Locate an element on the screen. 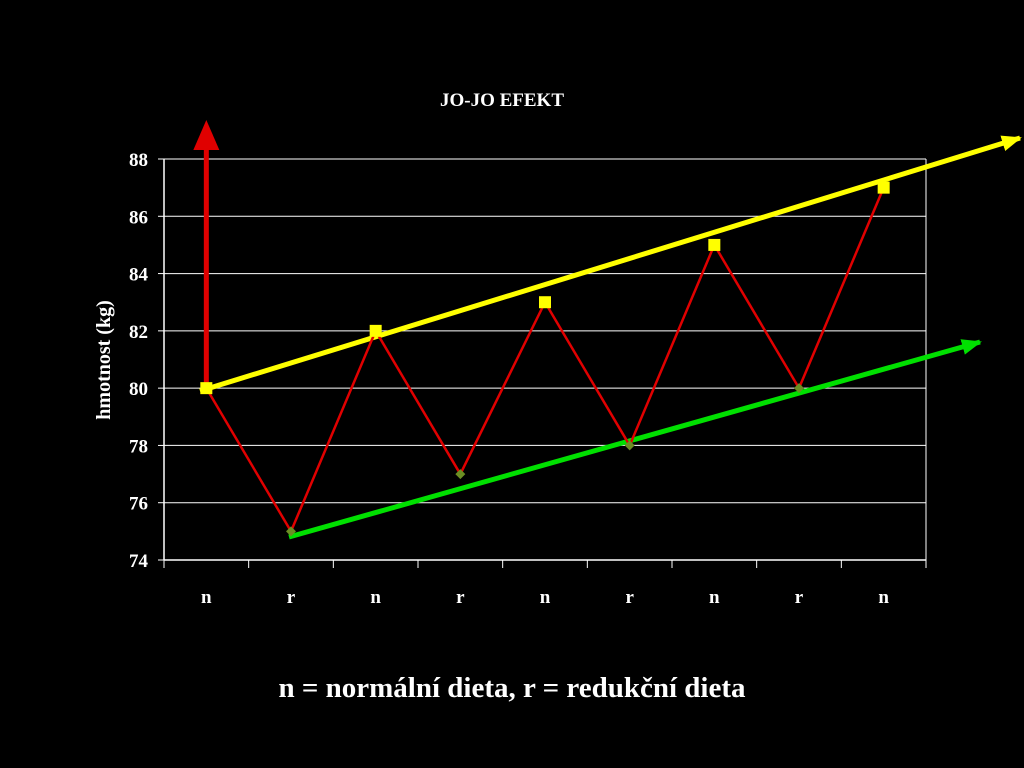 The height and width of the screenshot is (768, 1024). x-tick-label-5: r is located at coordinates (629, 597).